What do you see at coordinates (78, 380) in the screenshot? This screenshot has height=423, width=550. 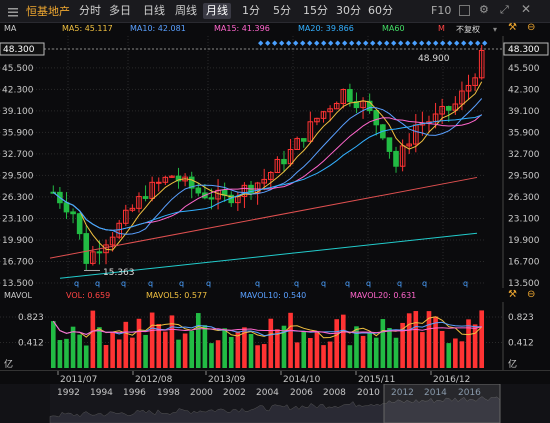 I see `date-label: 2011/07` at bounding box center [78, 380].